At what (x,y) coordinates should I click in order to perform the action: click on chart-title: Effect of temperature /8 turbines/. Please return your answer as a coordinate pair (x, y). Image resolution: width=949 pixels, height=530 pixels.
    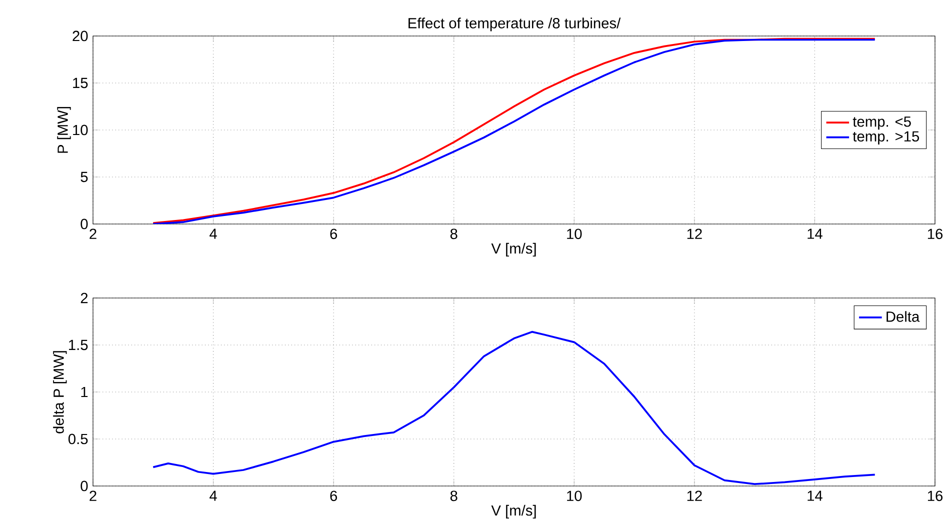
    Looking at the image, I should click on (514, 25).